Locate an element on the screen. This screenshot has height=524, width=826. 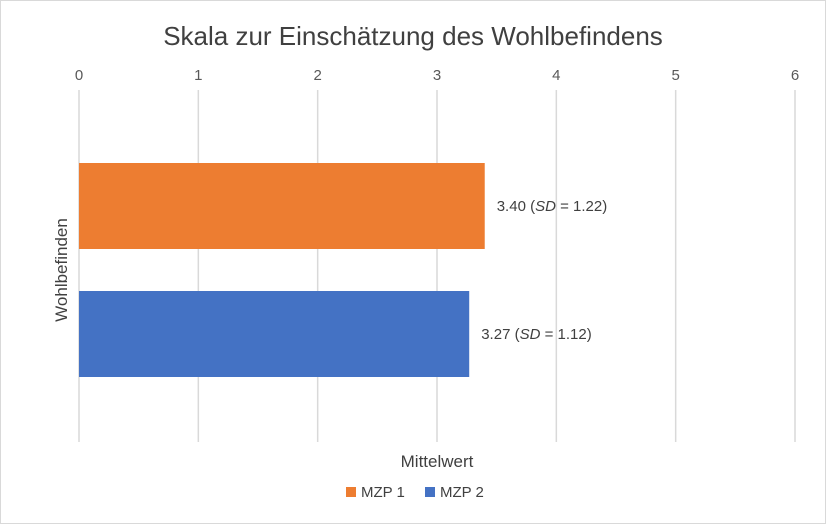
x-tick-label: 4 is located at coordinates (556, 75).